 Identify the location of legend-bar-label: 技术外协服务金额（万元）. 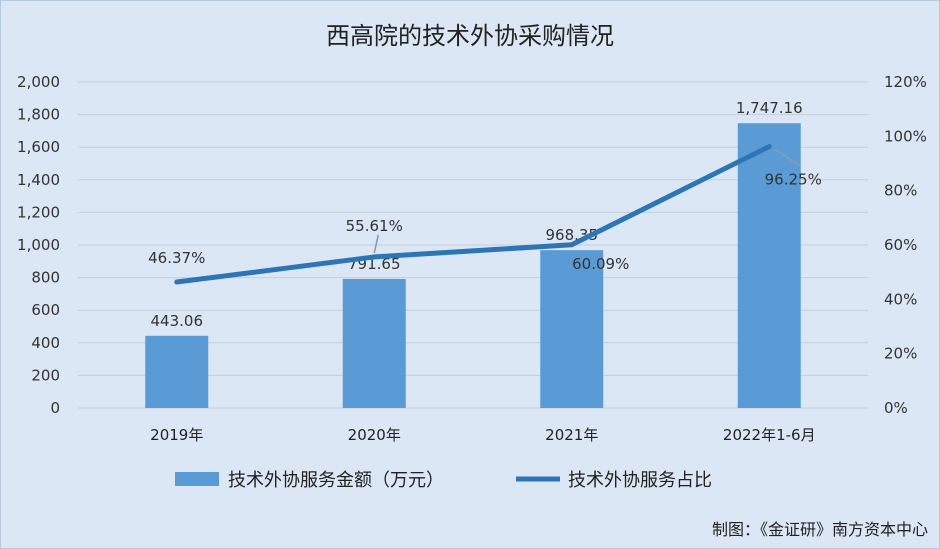
(336, 480).